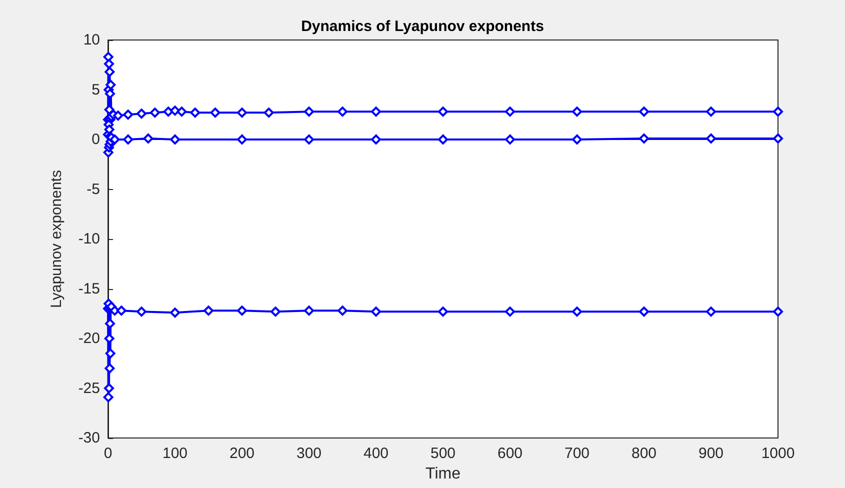 Image resolution: width=845 pixels, height=488 pixels. Describe the element at coordinates (89, 239) in the screenshot. I see `y-tick-label: -10` at that location.